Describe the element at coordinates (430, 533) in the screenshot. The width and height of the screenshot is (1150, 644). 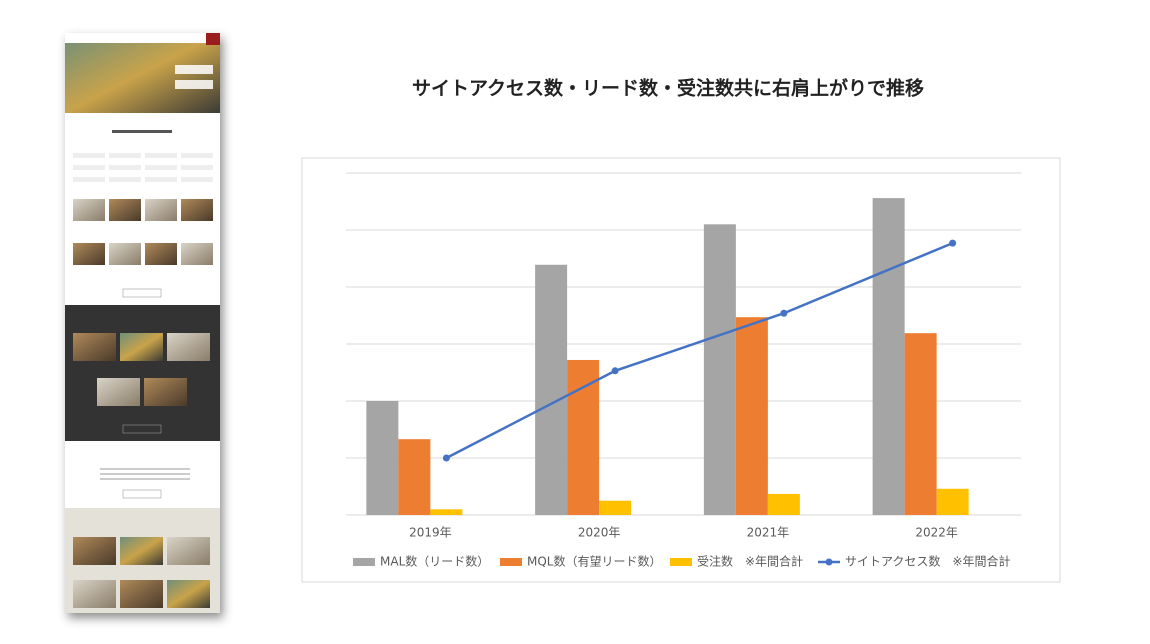
I see `x-tick-label: 2019年` at that location.